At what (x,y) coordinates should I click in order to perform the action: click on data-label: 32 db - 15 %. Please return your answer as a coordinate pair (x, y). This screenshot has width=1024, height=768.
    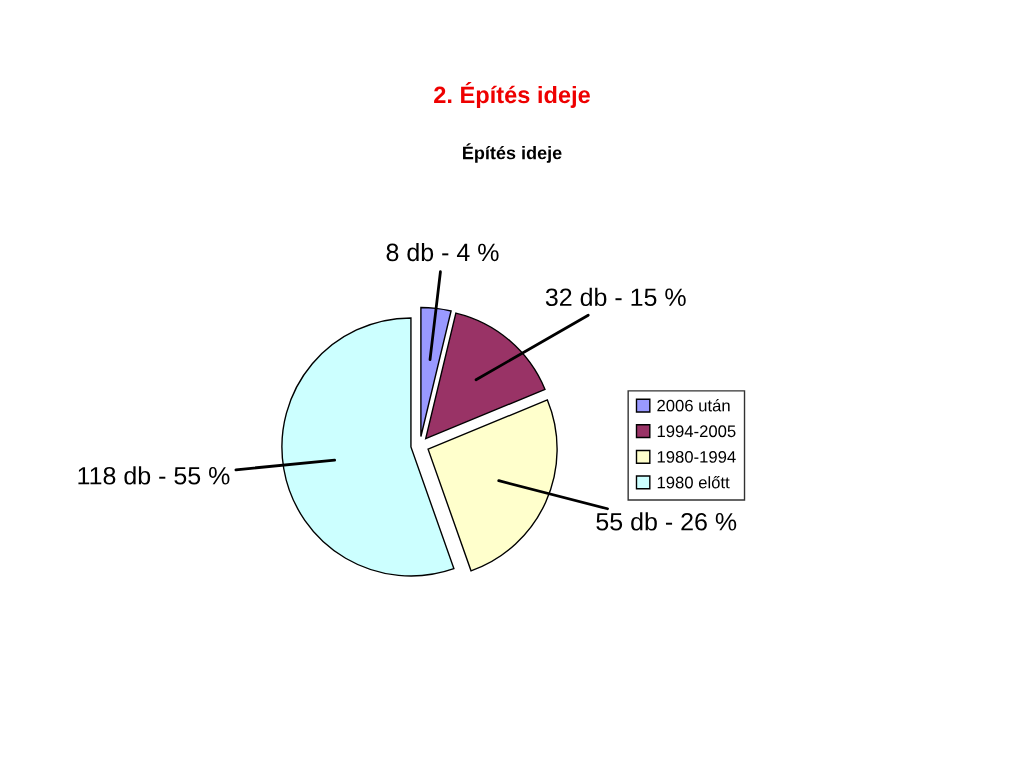
    Looking at the image, I should click on (615, 297).